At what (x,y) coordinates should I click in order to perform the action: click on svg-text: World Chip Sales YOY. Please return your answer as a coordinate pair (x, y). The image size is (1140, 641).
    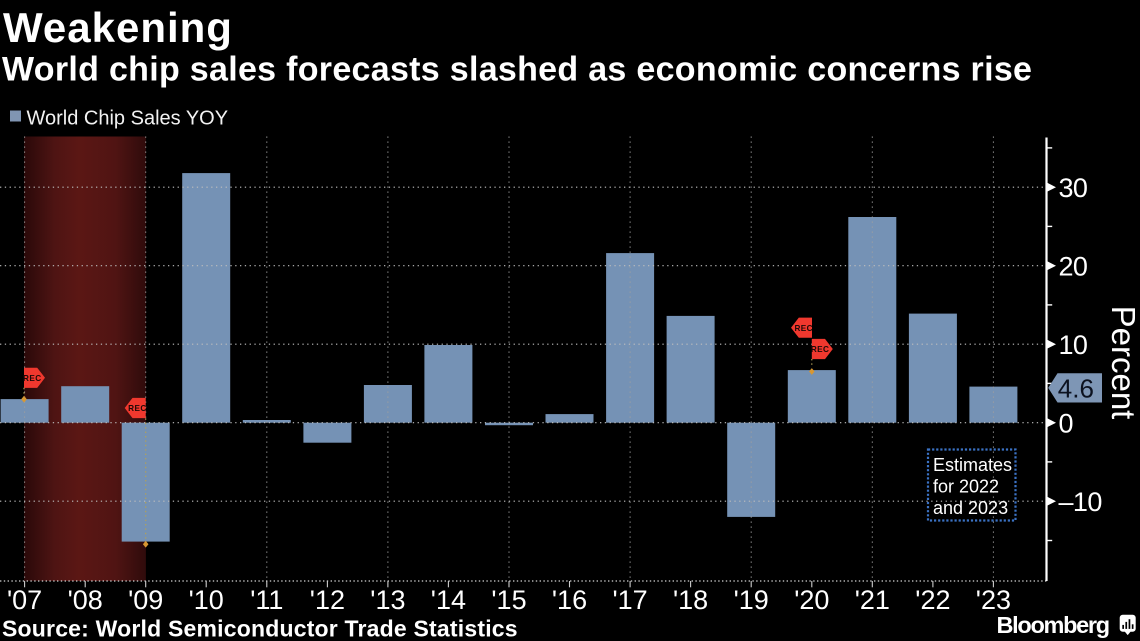
    Looking at the image, I should click on (128, 119).